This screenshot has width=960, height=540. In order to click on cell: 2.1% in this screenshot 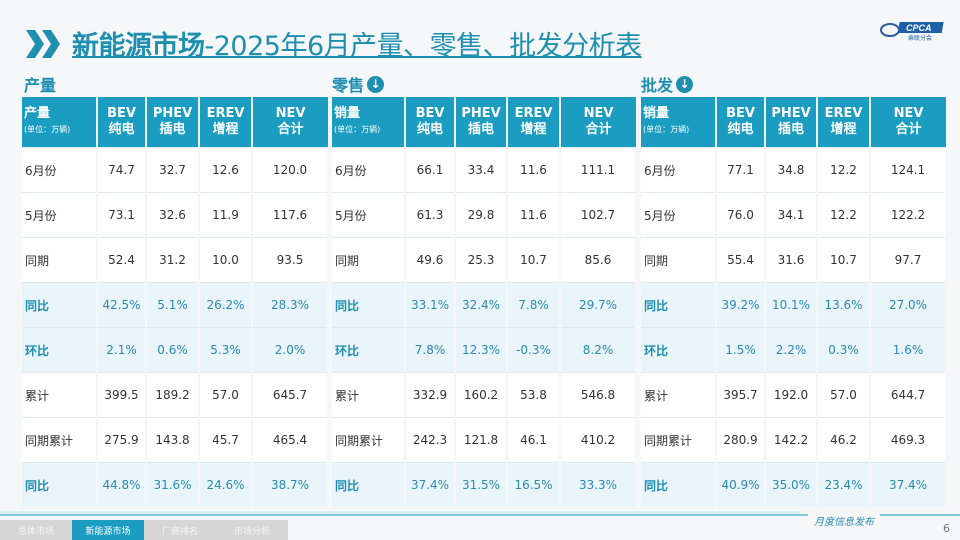, I will do `click(122, 350)`.